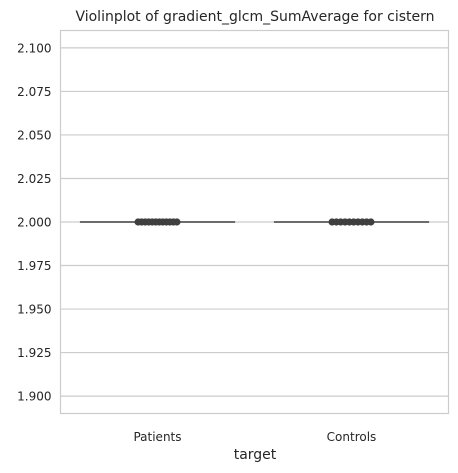  I want to click on x-tick-label: Controls, so click(352, 437).